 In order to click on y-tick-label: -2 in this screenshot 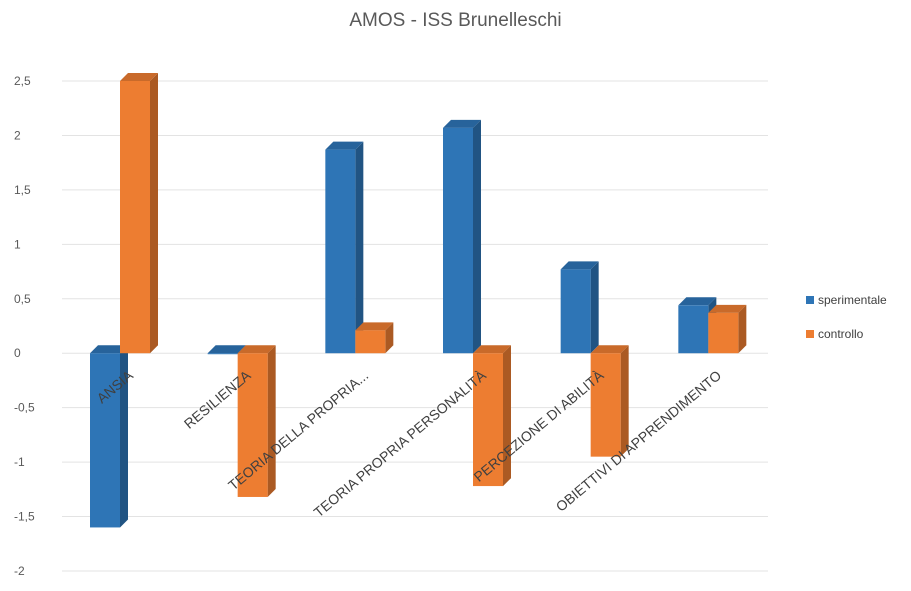, I will do `click(19, 571)`.